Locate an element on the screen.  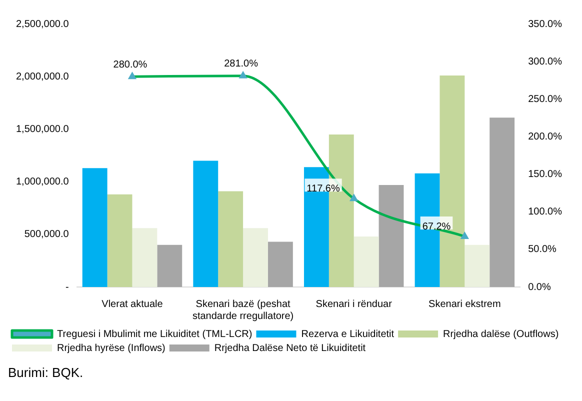
y2-tick-label: 50.0% is located at coordinates (542, 250).